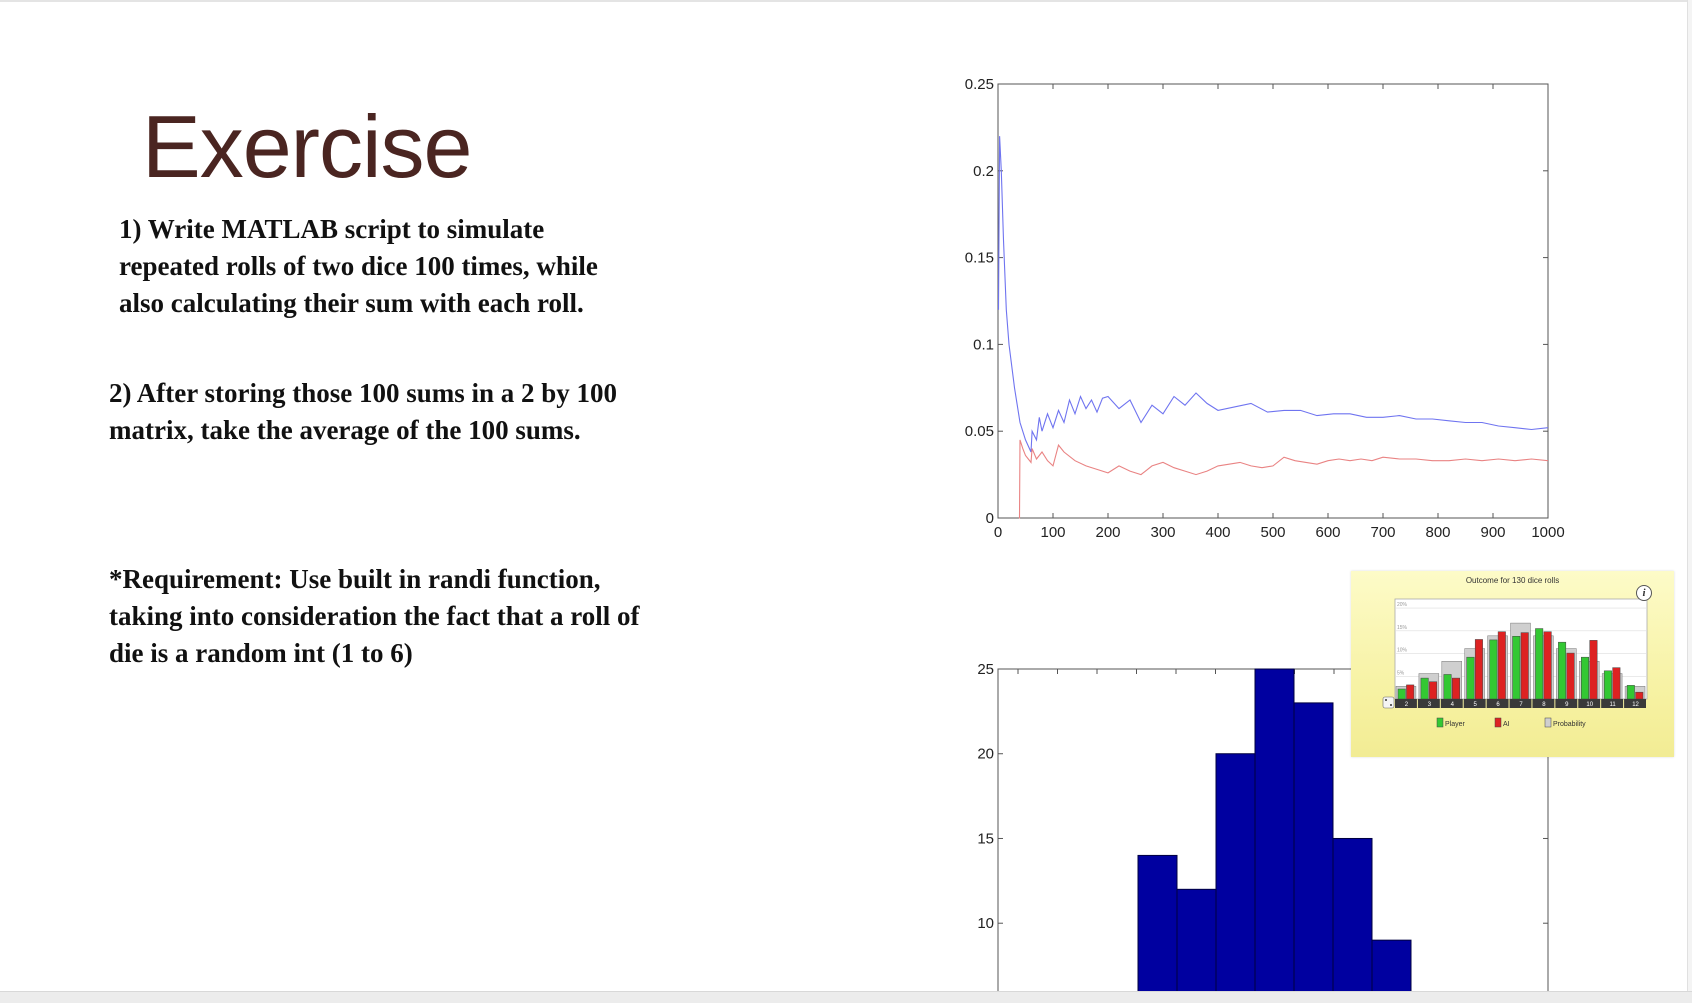 The image size is (1692, 1003). I want to click on inset-y-tick-label: 10%, so click(1402, 651).